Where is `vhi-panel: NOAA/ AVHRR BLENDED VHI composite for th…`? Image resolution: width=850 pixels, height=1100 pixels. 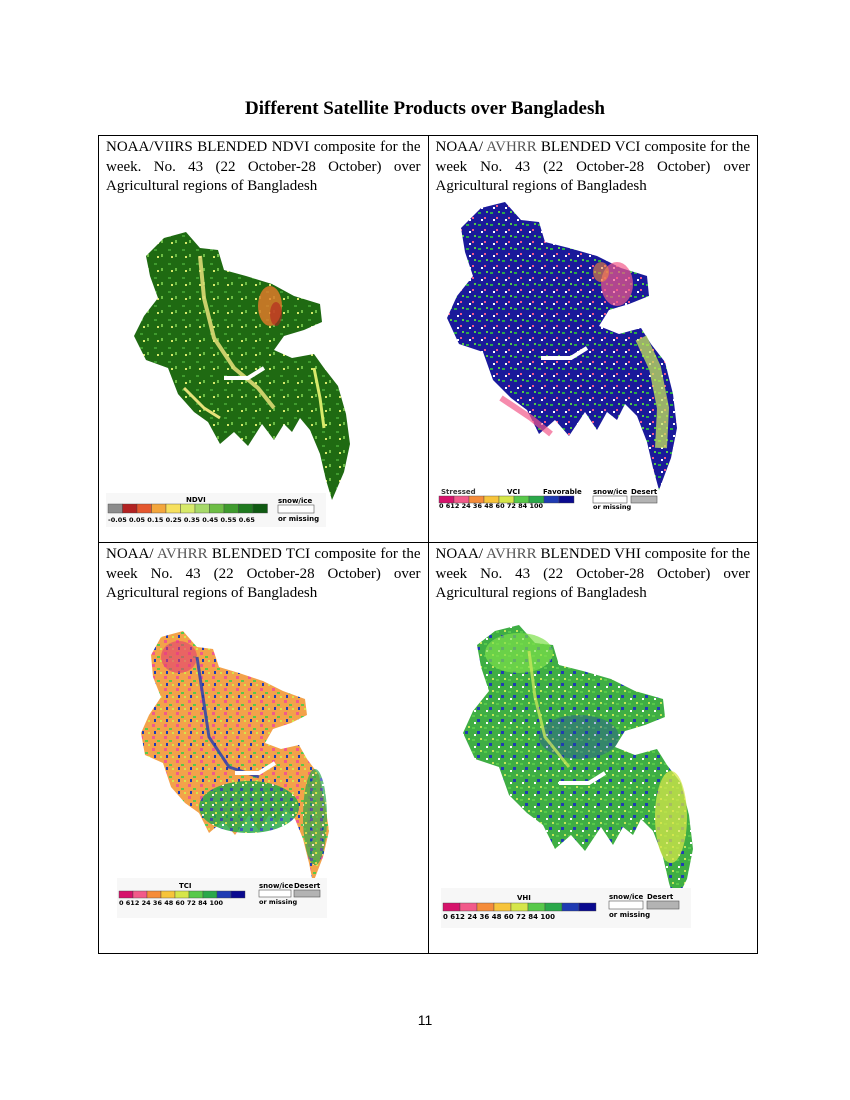
vhi-panel: NOAA/ AVHRR BLENDED VHI composite for th… is located at coordinates (592, 748).